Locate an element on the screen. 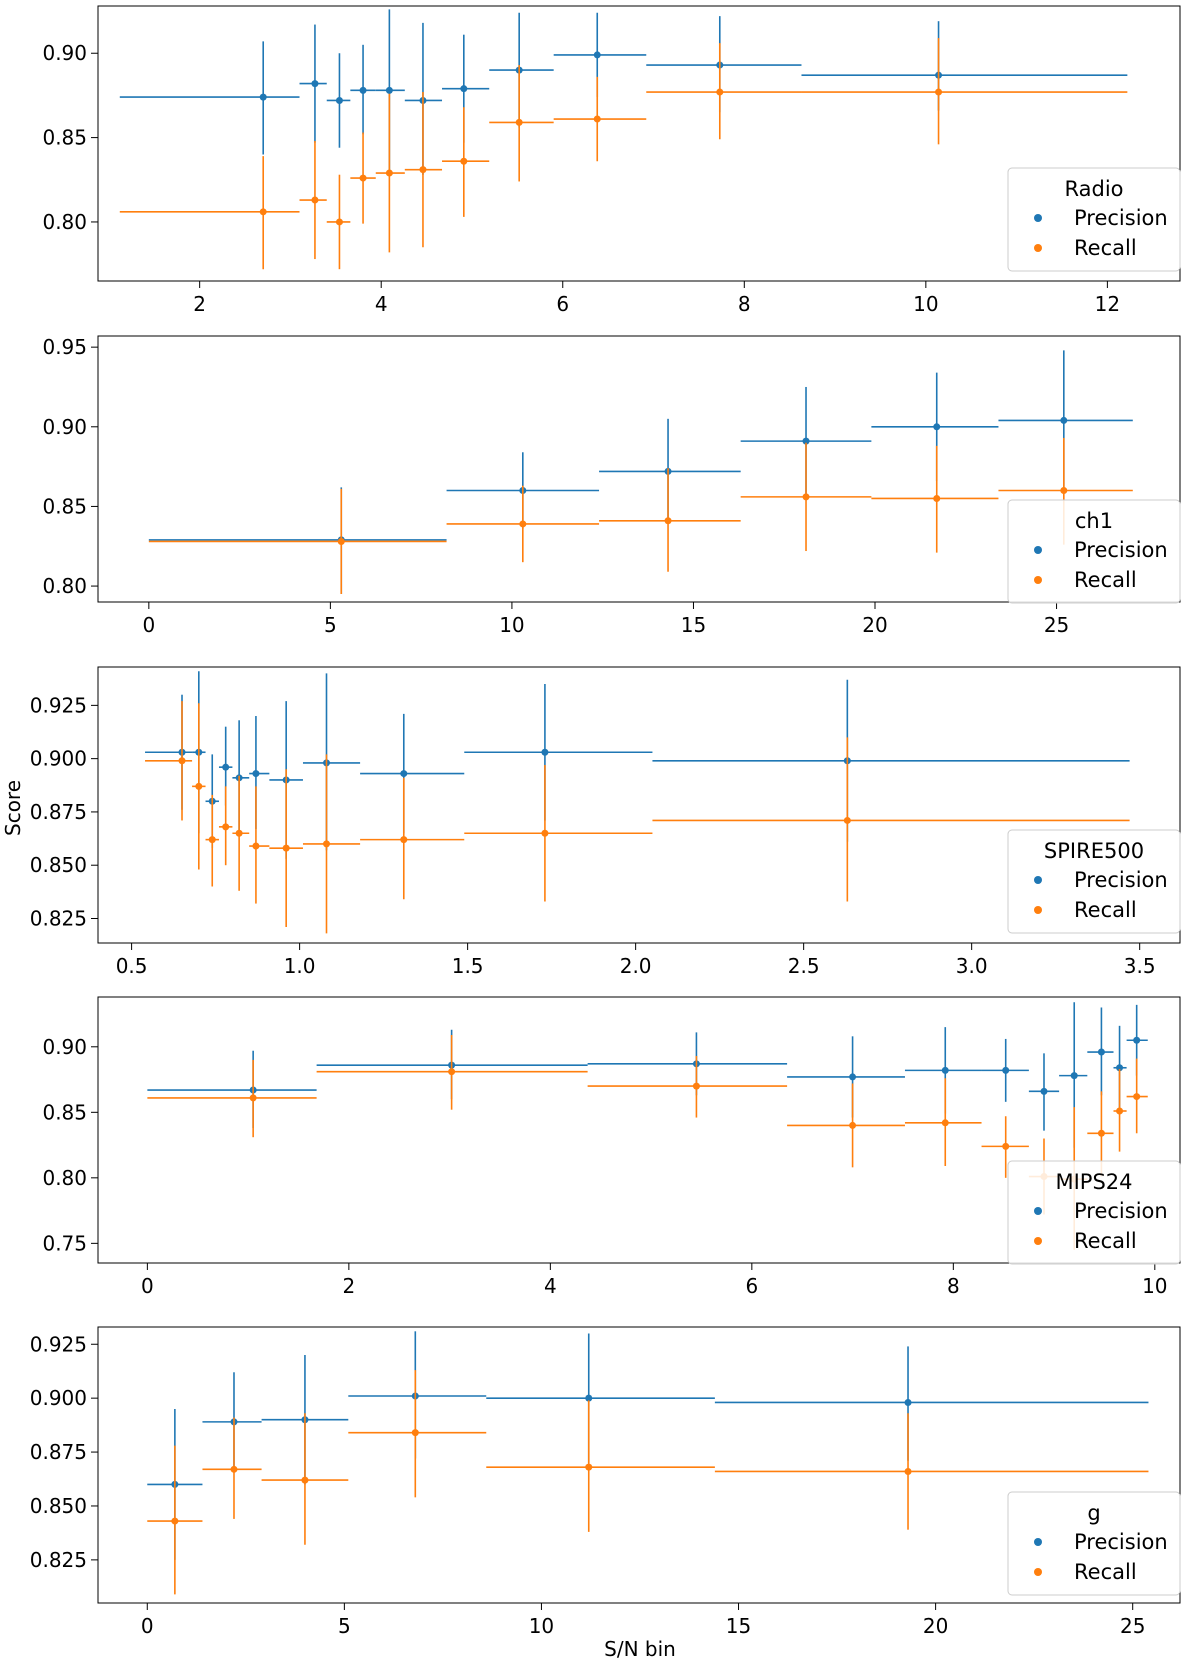  y-tick-label: 0.95 is located at coordinates (64, 347).